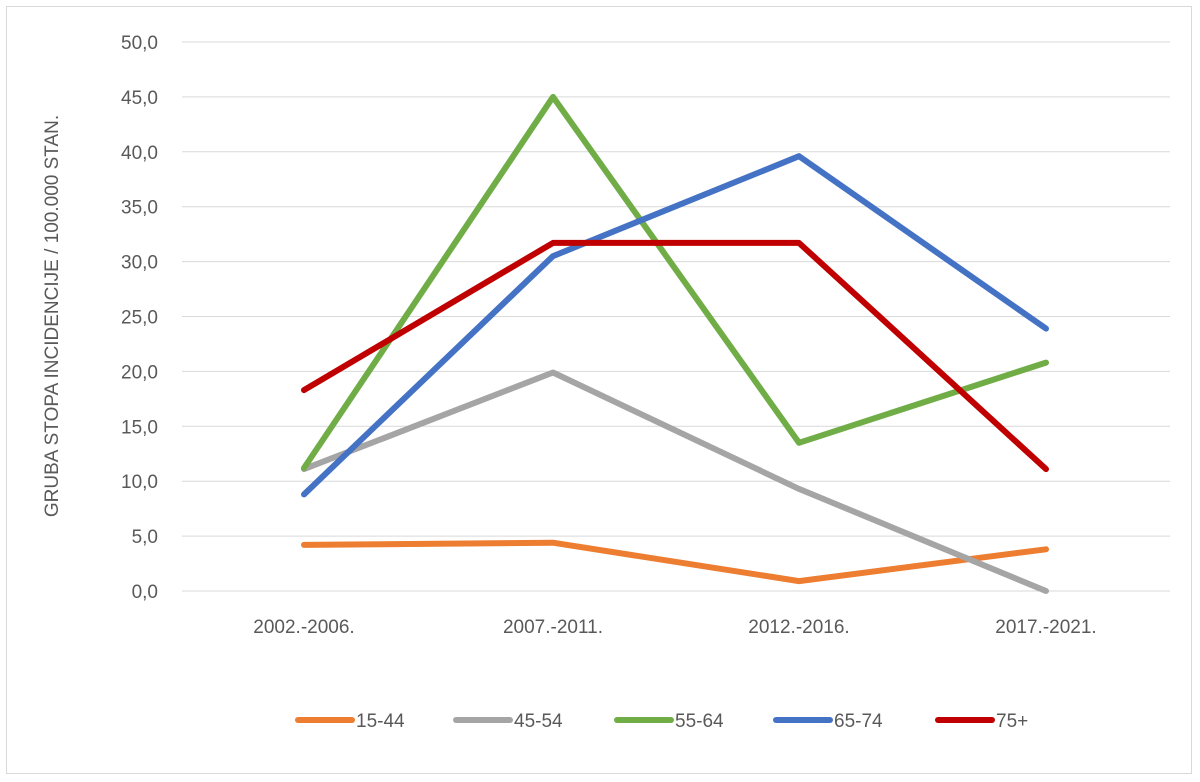  What do you see at coordinates (380, 721) in the screenshot?
I see `legend-label: 15-44` at bounding box center [380, 721].